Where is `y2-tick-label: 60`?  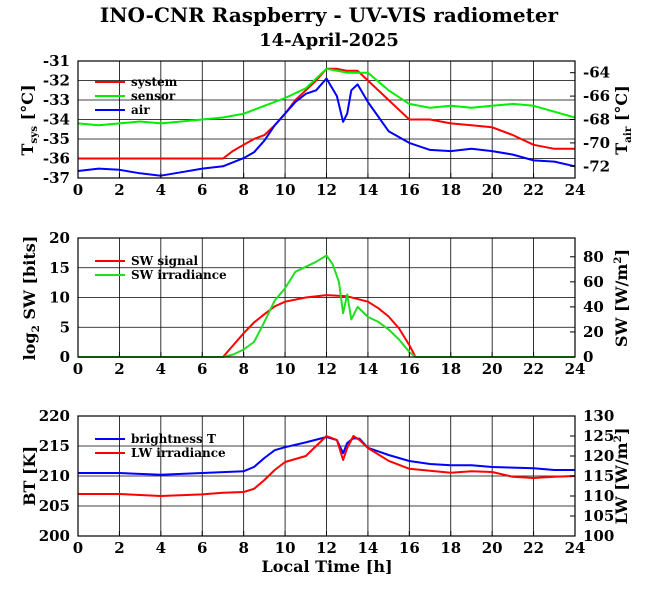 y2-tick-label: 60 is located at coordinates (593, 282).